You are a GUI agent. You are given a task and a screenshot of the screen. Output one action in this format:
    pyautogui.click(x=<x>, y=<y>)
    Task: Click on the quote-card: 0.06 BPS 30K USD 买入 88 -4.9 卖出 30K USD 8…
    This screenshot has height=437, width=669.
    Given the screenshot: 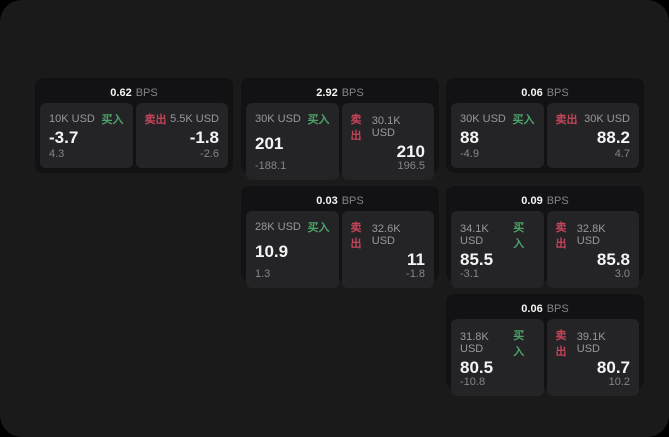 What is the action you would take?
    pyautogui.click(x=545, y=125)
    